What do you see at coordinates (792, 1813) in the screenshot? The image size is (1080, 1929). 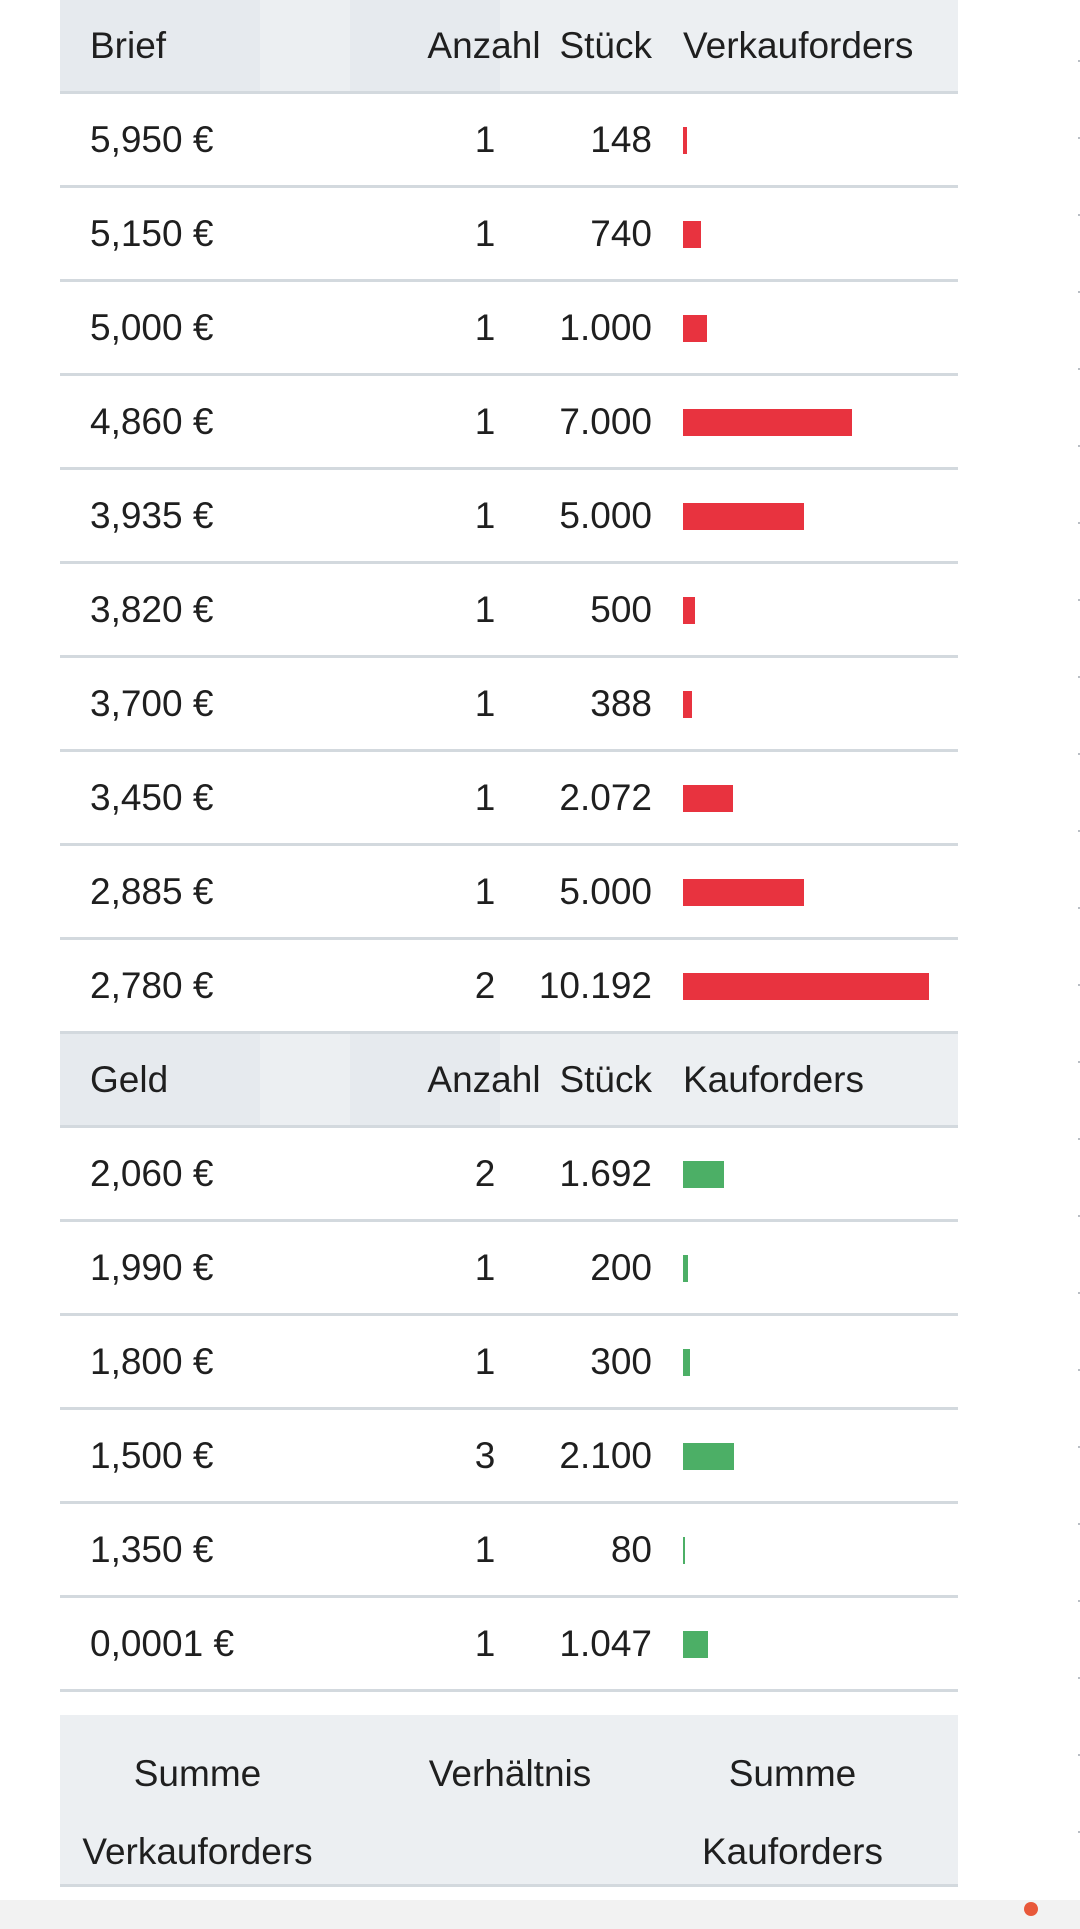 I see `buy-total-label: Summe Kauforders` at bounding box center [792, 1813].